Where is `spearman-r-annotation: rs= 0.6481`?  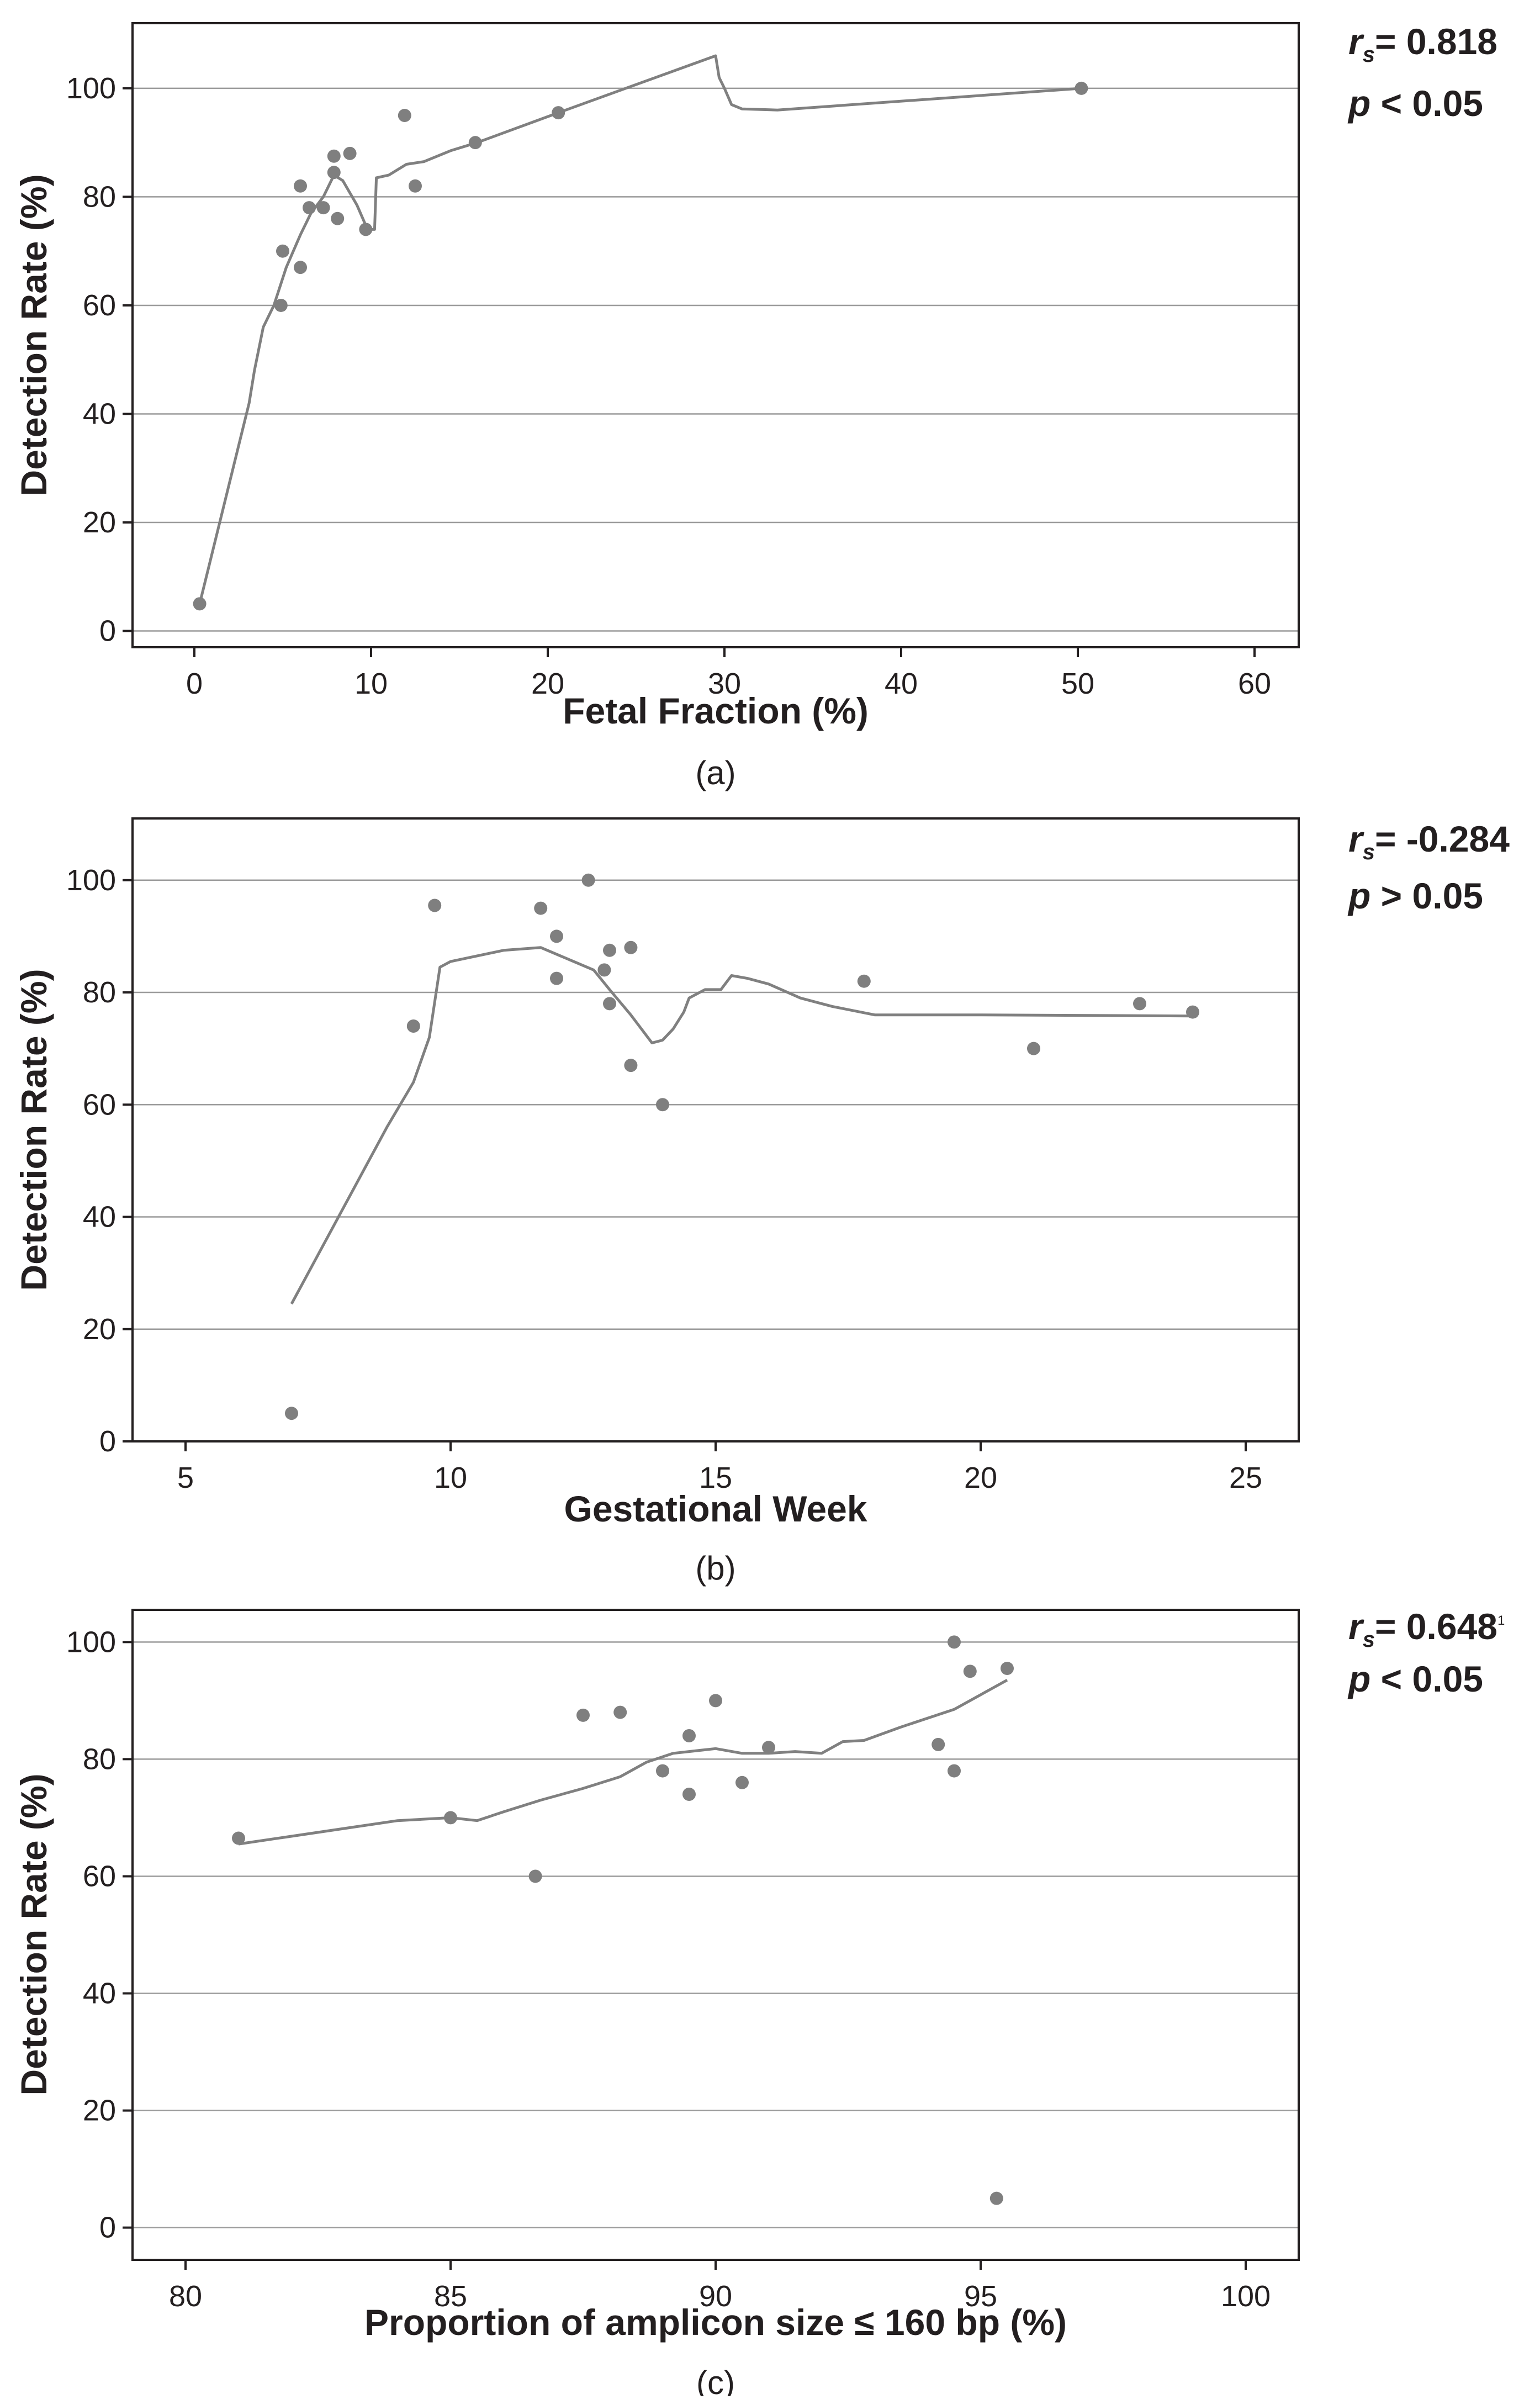 spearman-r-annotation: rs= 0.6481 is located at coordinates (1426, 1629).